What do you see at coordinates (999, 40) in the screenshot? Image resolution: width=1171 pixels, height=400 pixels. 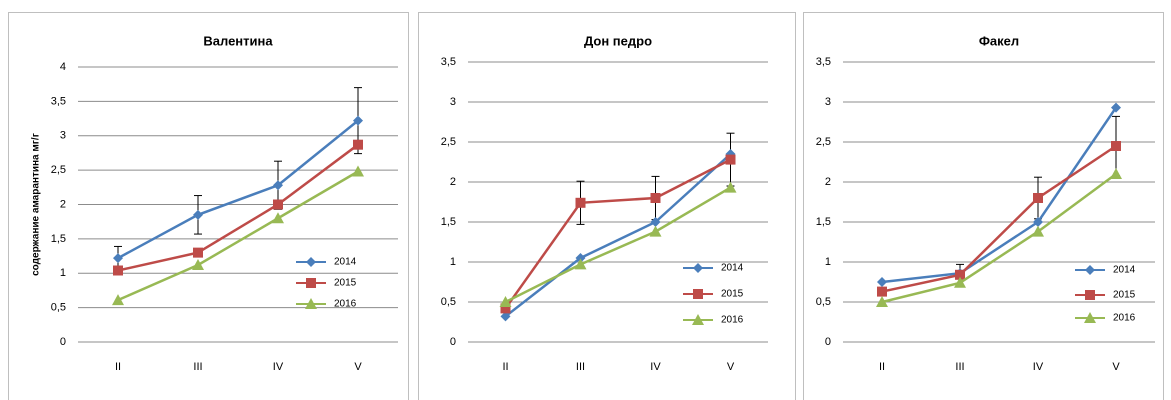 I see `chart-title: Факел` at bounding box center [999, 40].